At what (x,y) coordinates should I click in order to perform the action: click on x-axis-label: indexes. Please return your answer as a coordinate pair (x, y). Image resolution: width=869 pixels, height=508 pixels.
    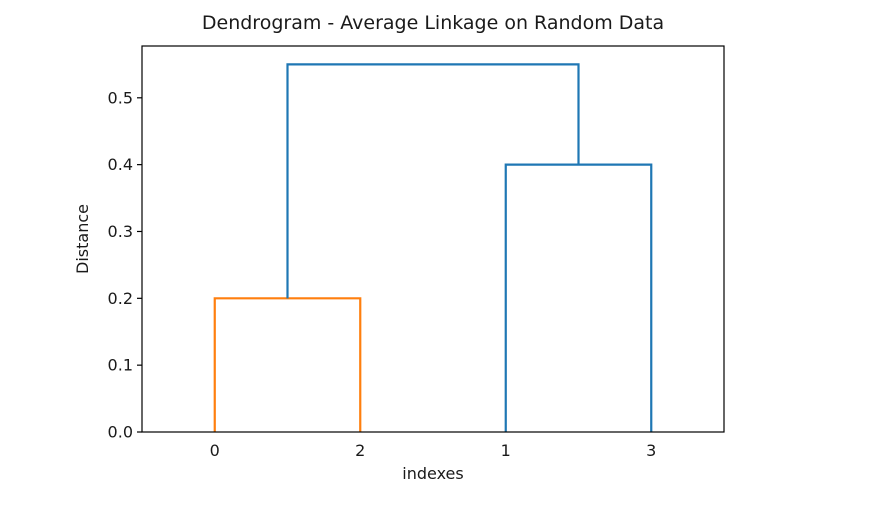
    Looking at the image, I should click on (433, 473).